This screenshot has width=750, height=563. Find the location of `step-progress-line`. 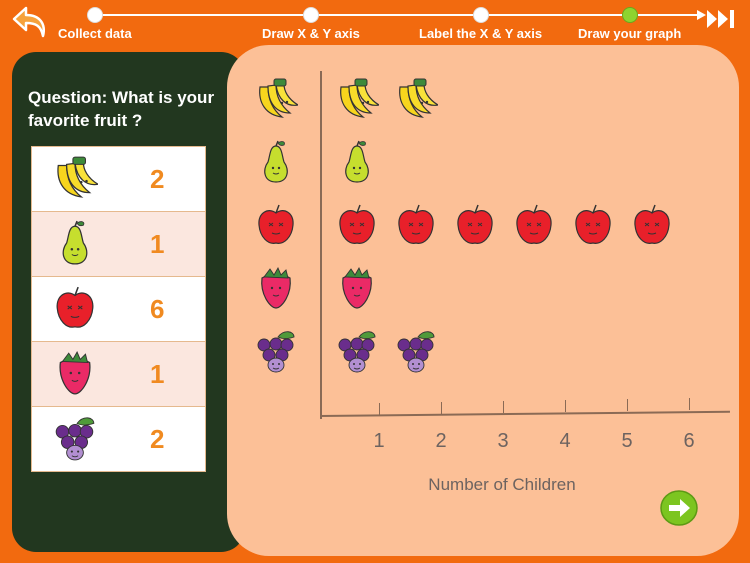

step-progress-line is located at coordinates (397, 15).